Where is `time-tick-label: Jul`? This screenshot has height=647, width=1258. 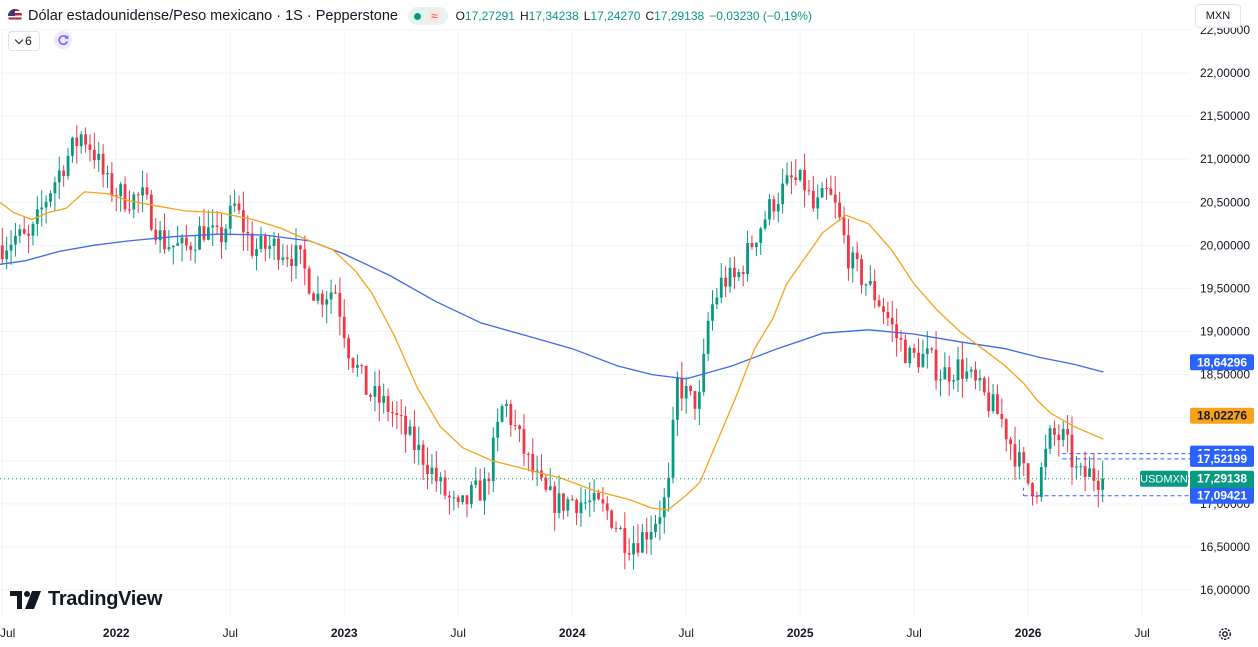 time-tick-label: Jul is located at coordinates (686, 633).